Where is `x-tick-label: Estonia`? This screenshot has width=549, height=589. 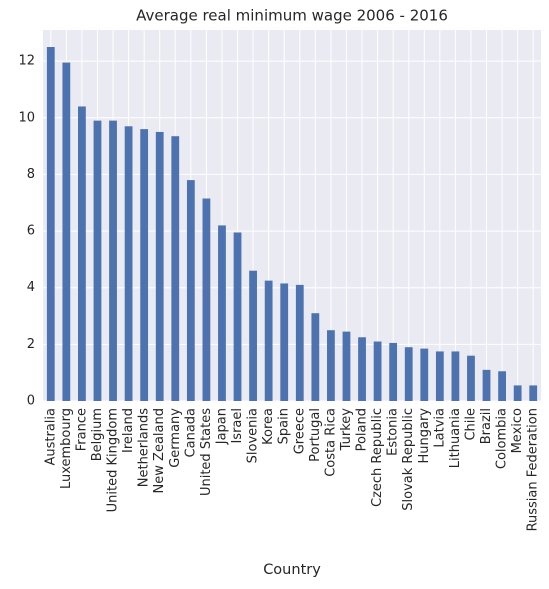 x-tick-label: Estonia is located at coordinates (393, 432).